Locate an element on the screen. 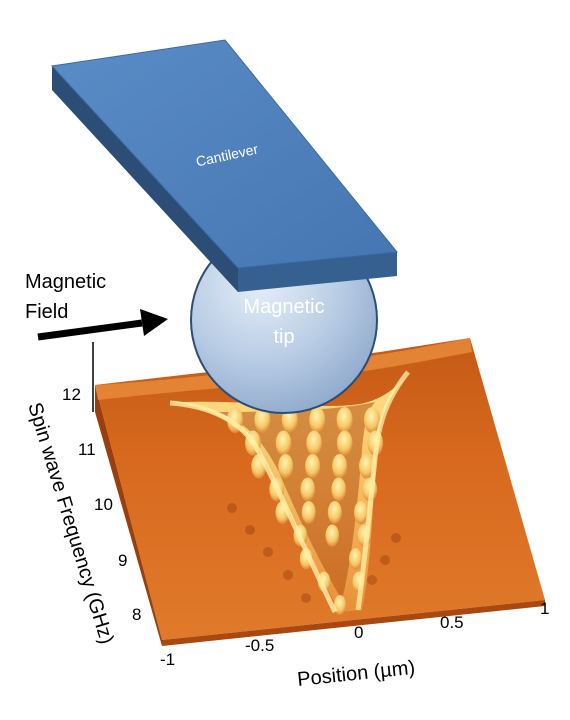 Image resolution: width=570 pixels, height=720 pixels. x-axis-ticks: -1 -0.5 0 0.5 1 is located at coordinates (354, 634).